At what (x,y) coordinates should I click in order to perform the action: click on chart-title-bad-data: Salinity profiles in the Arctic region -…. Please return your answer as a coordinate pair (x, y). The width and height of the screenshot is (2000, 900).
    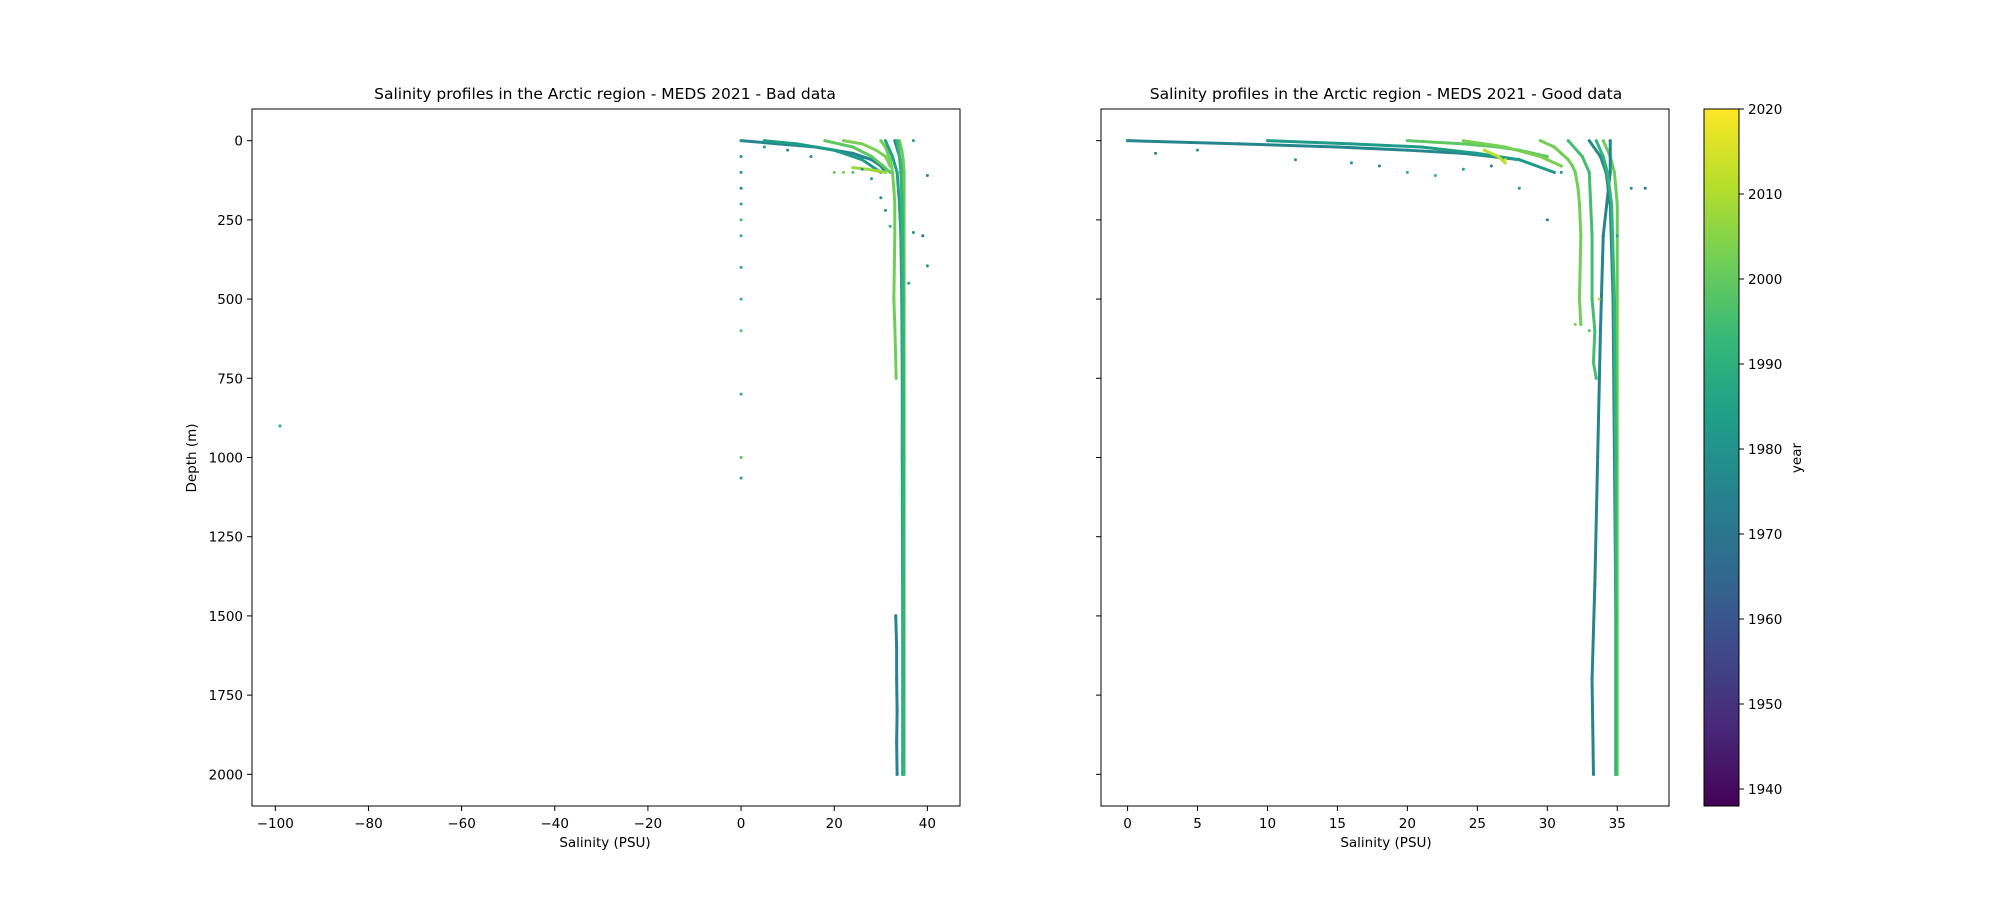
    Looking at the image, I should click on (605, 94).